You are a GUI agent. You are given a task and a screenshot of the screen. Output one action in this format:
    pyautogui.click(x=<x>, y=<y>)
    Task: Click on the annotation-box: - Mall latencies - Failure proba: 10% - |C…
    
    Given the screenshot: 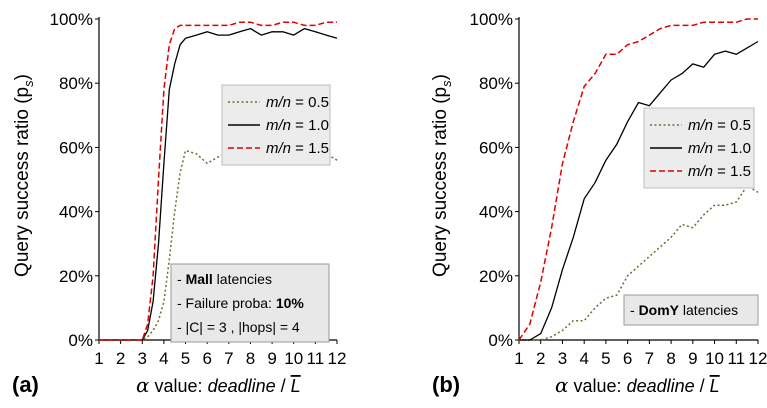 What is the action you would take?
    pyautogui.click(x=250, y=303)
    